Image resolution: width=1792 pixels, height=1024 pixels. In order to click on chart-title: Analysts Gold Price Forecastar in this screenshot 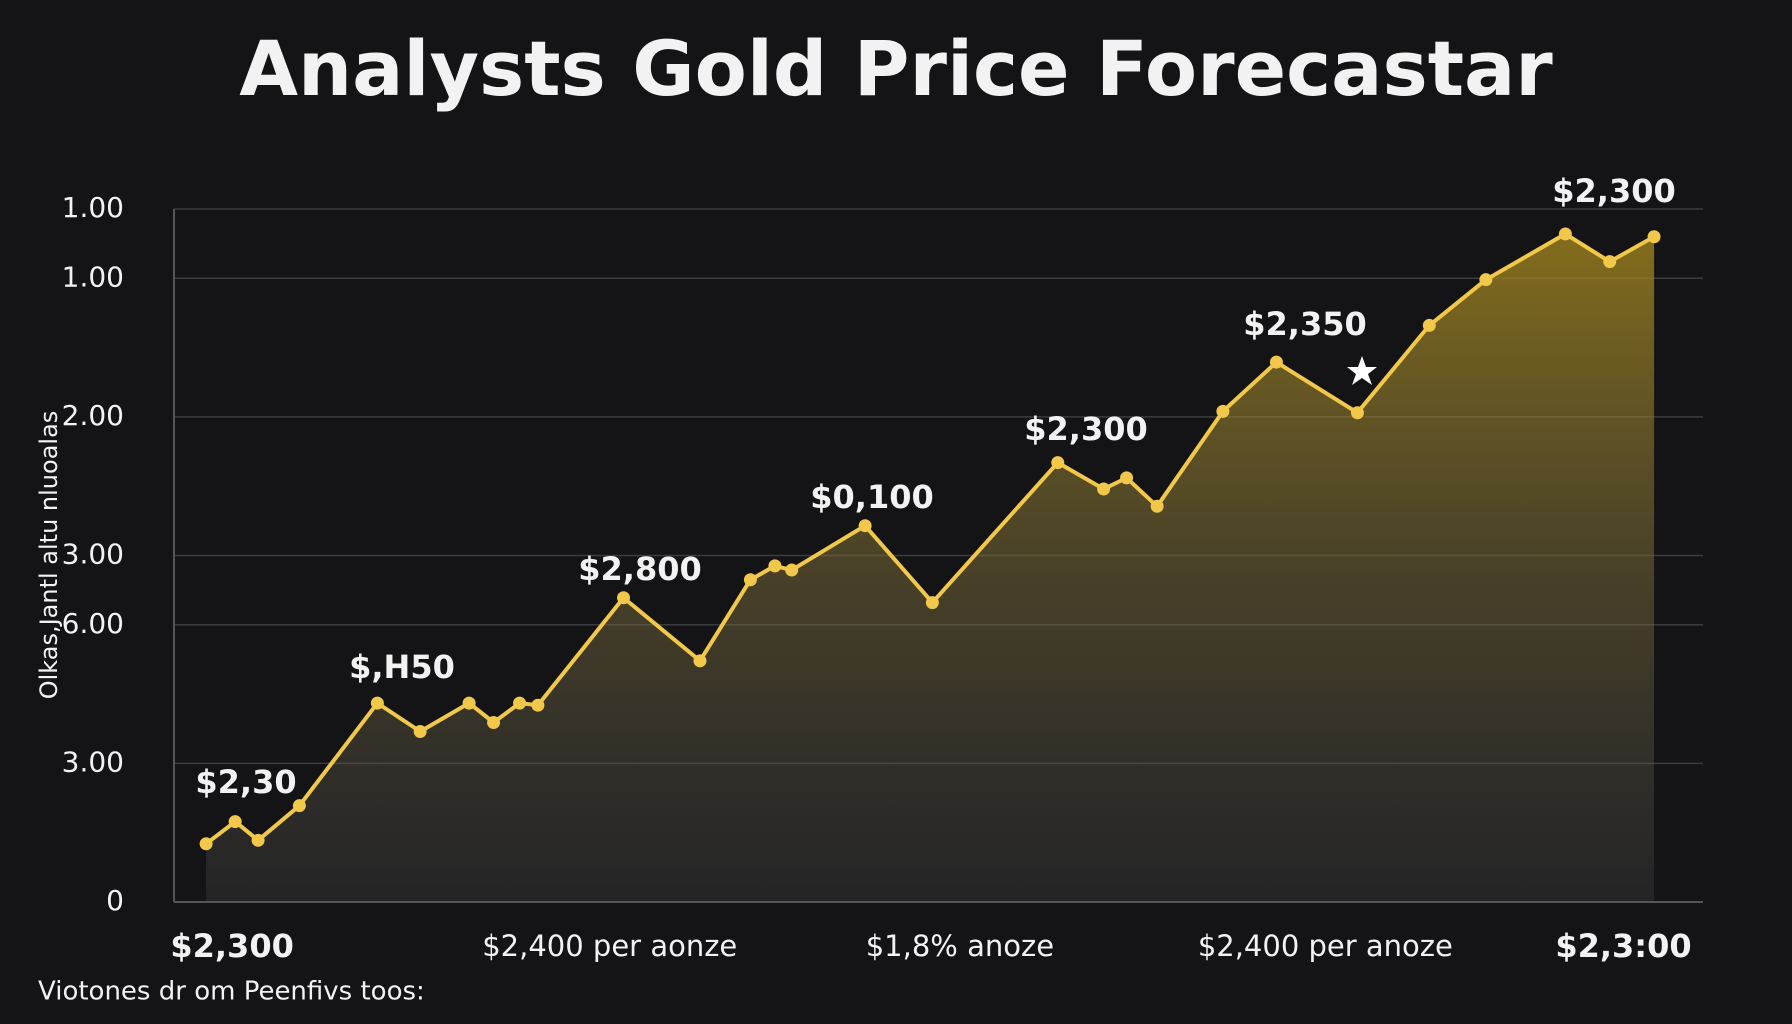, I will do `click(896, 68)`.